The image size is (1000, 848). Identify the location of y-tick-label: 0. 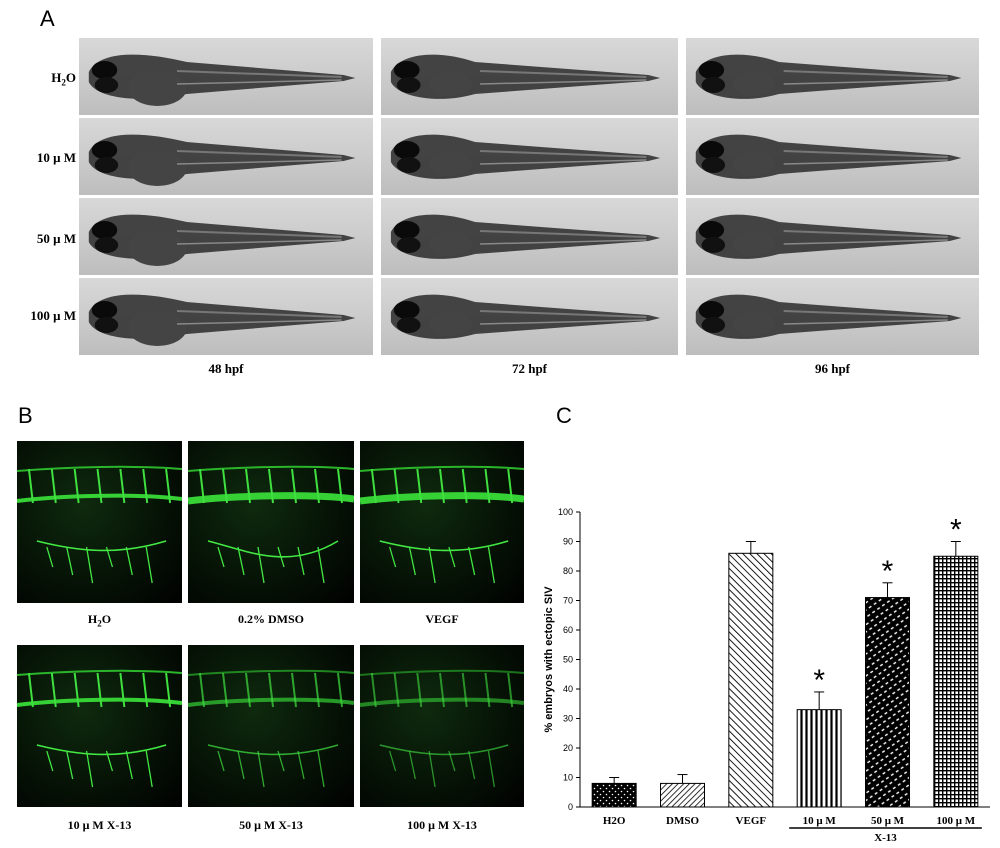
(570, 807).